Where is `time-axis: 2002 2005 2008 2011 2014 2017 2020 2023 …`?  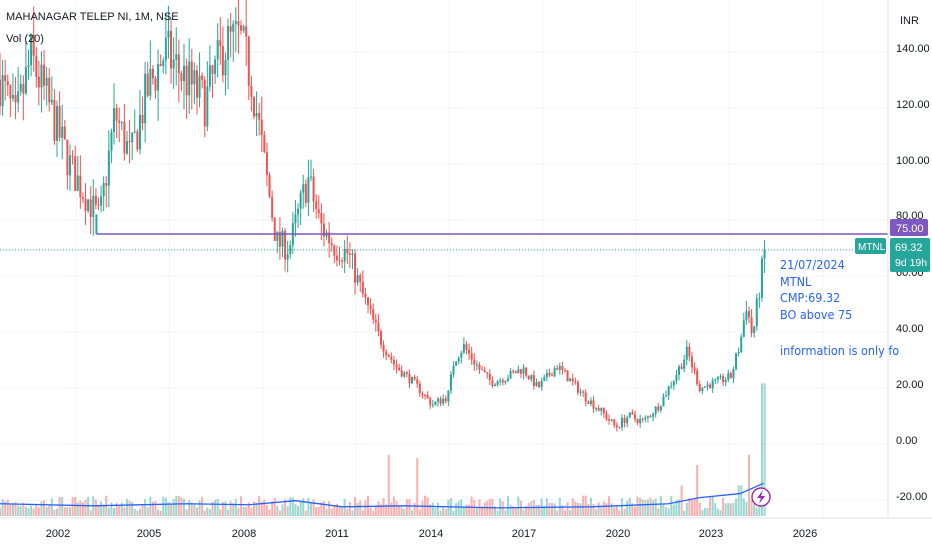 time-axis: 2002 2005 2008 2011 2014 2017 2020 2023 … is located at coordinates (431, 534).